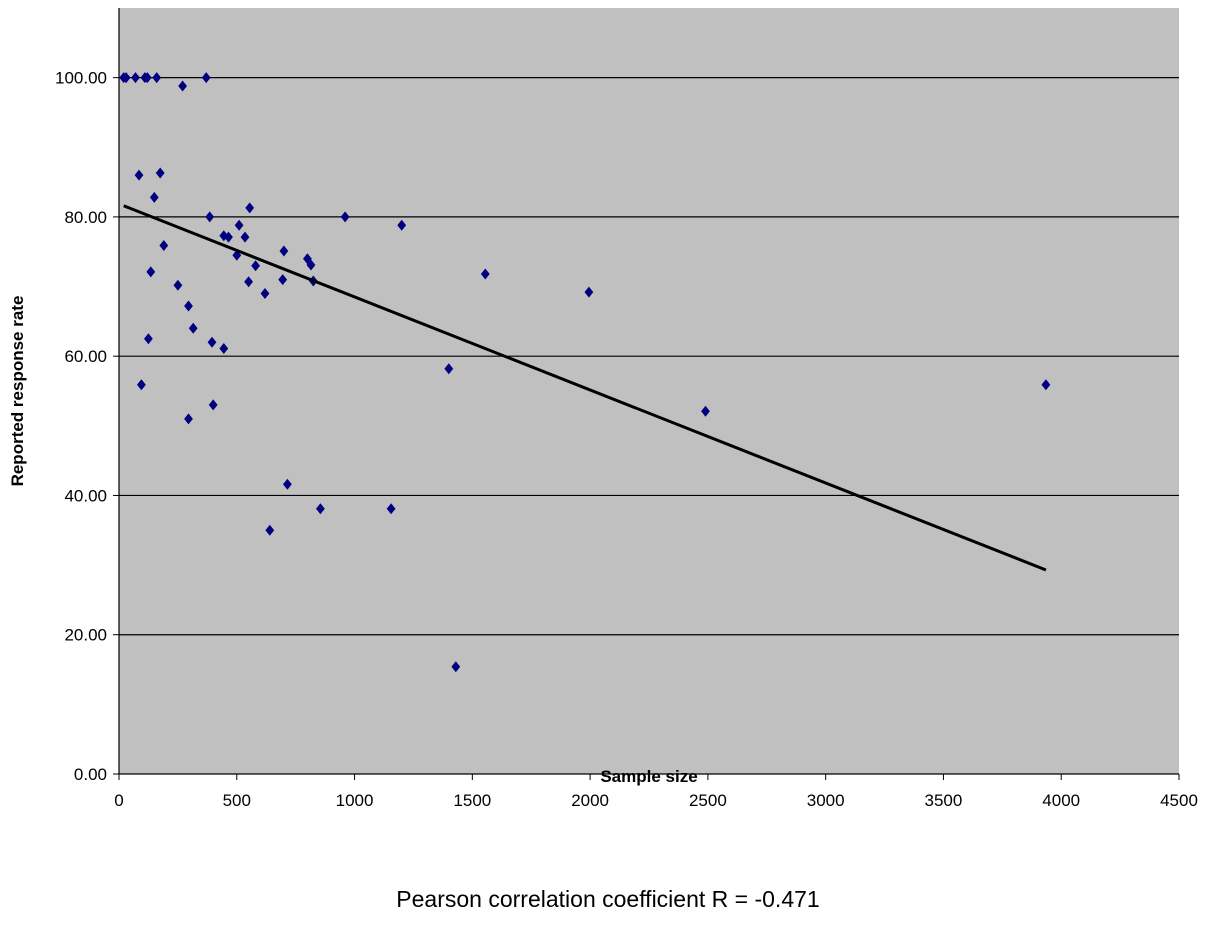  I want to click on x-tick-label-8: 4000, so click(1061, 800).